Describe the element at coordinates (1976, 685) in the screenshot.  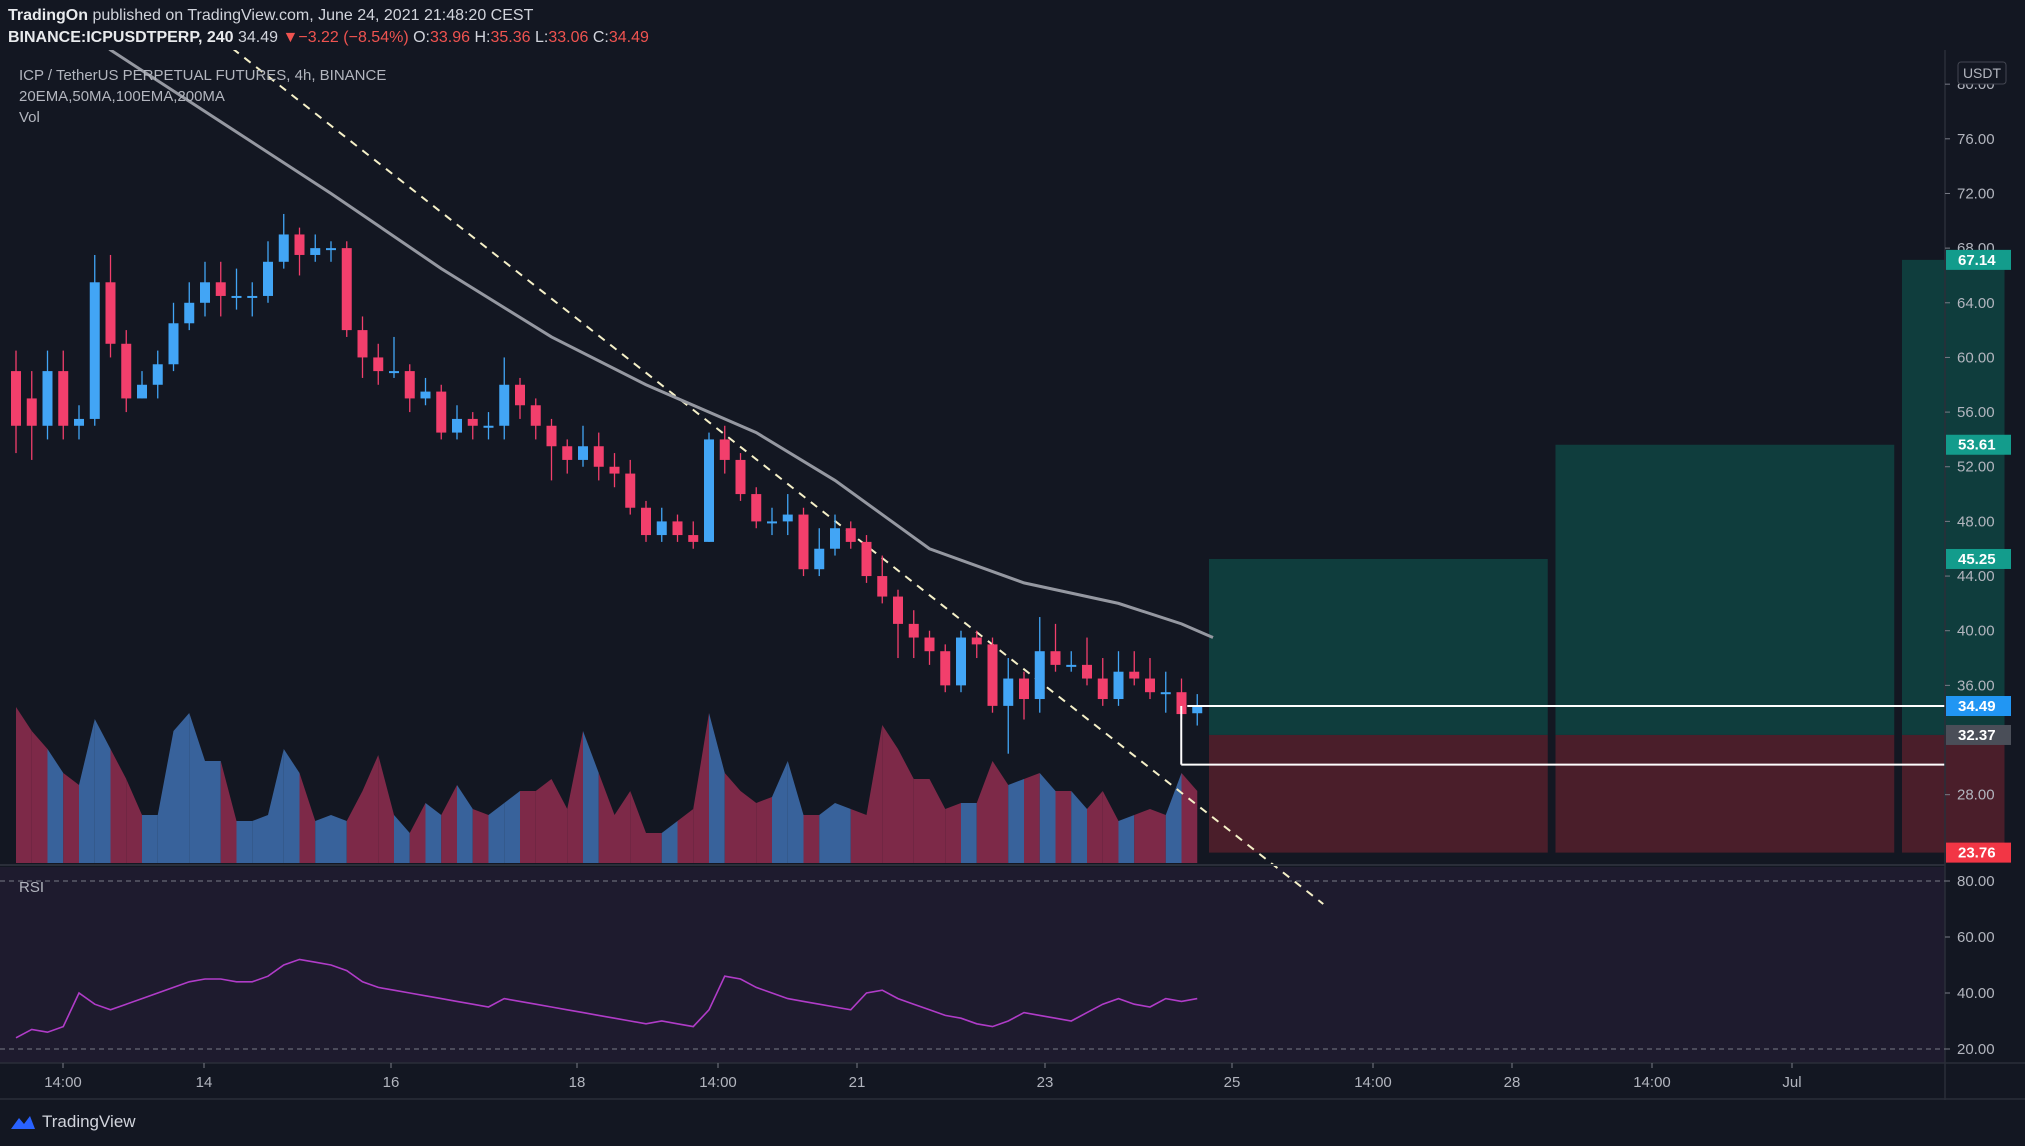
I see `price-tick-label: 36.00` at that location.